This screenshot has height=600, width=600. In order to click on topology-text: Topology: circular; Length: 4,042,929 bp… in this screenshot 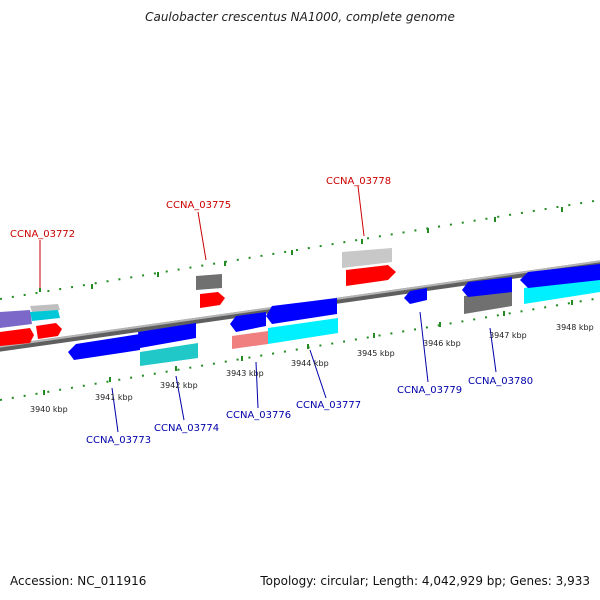, I will do `click(425, 581)`.